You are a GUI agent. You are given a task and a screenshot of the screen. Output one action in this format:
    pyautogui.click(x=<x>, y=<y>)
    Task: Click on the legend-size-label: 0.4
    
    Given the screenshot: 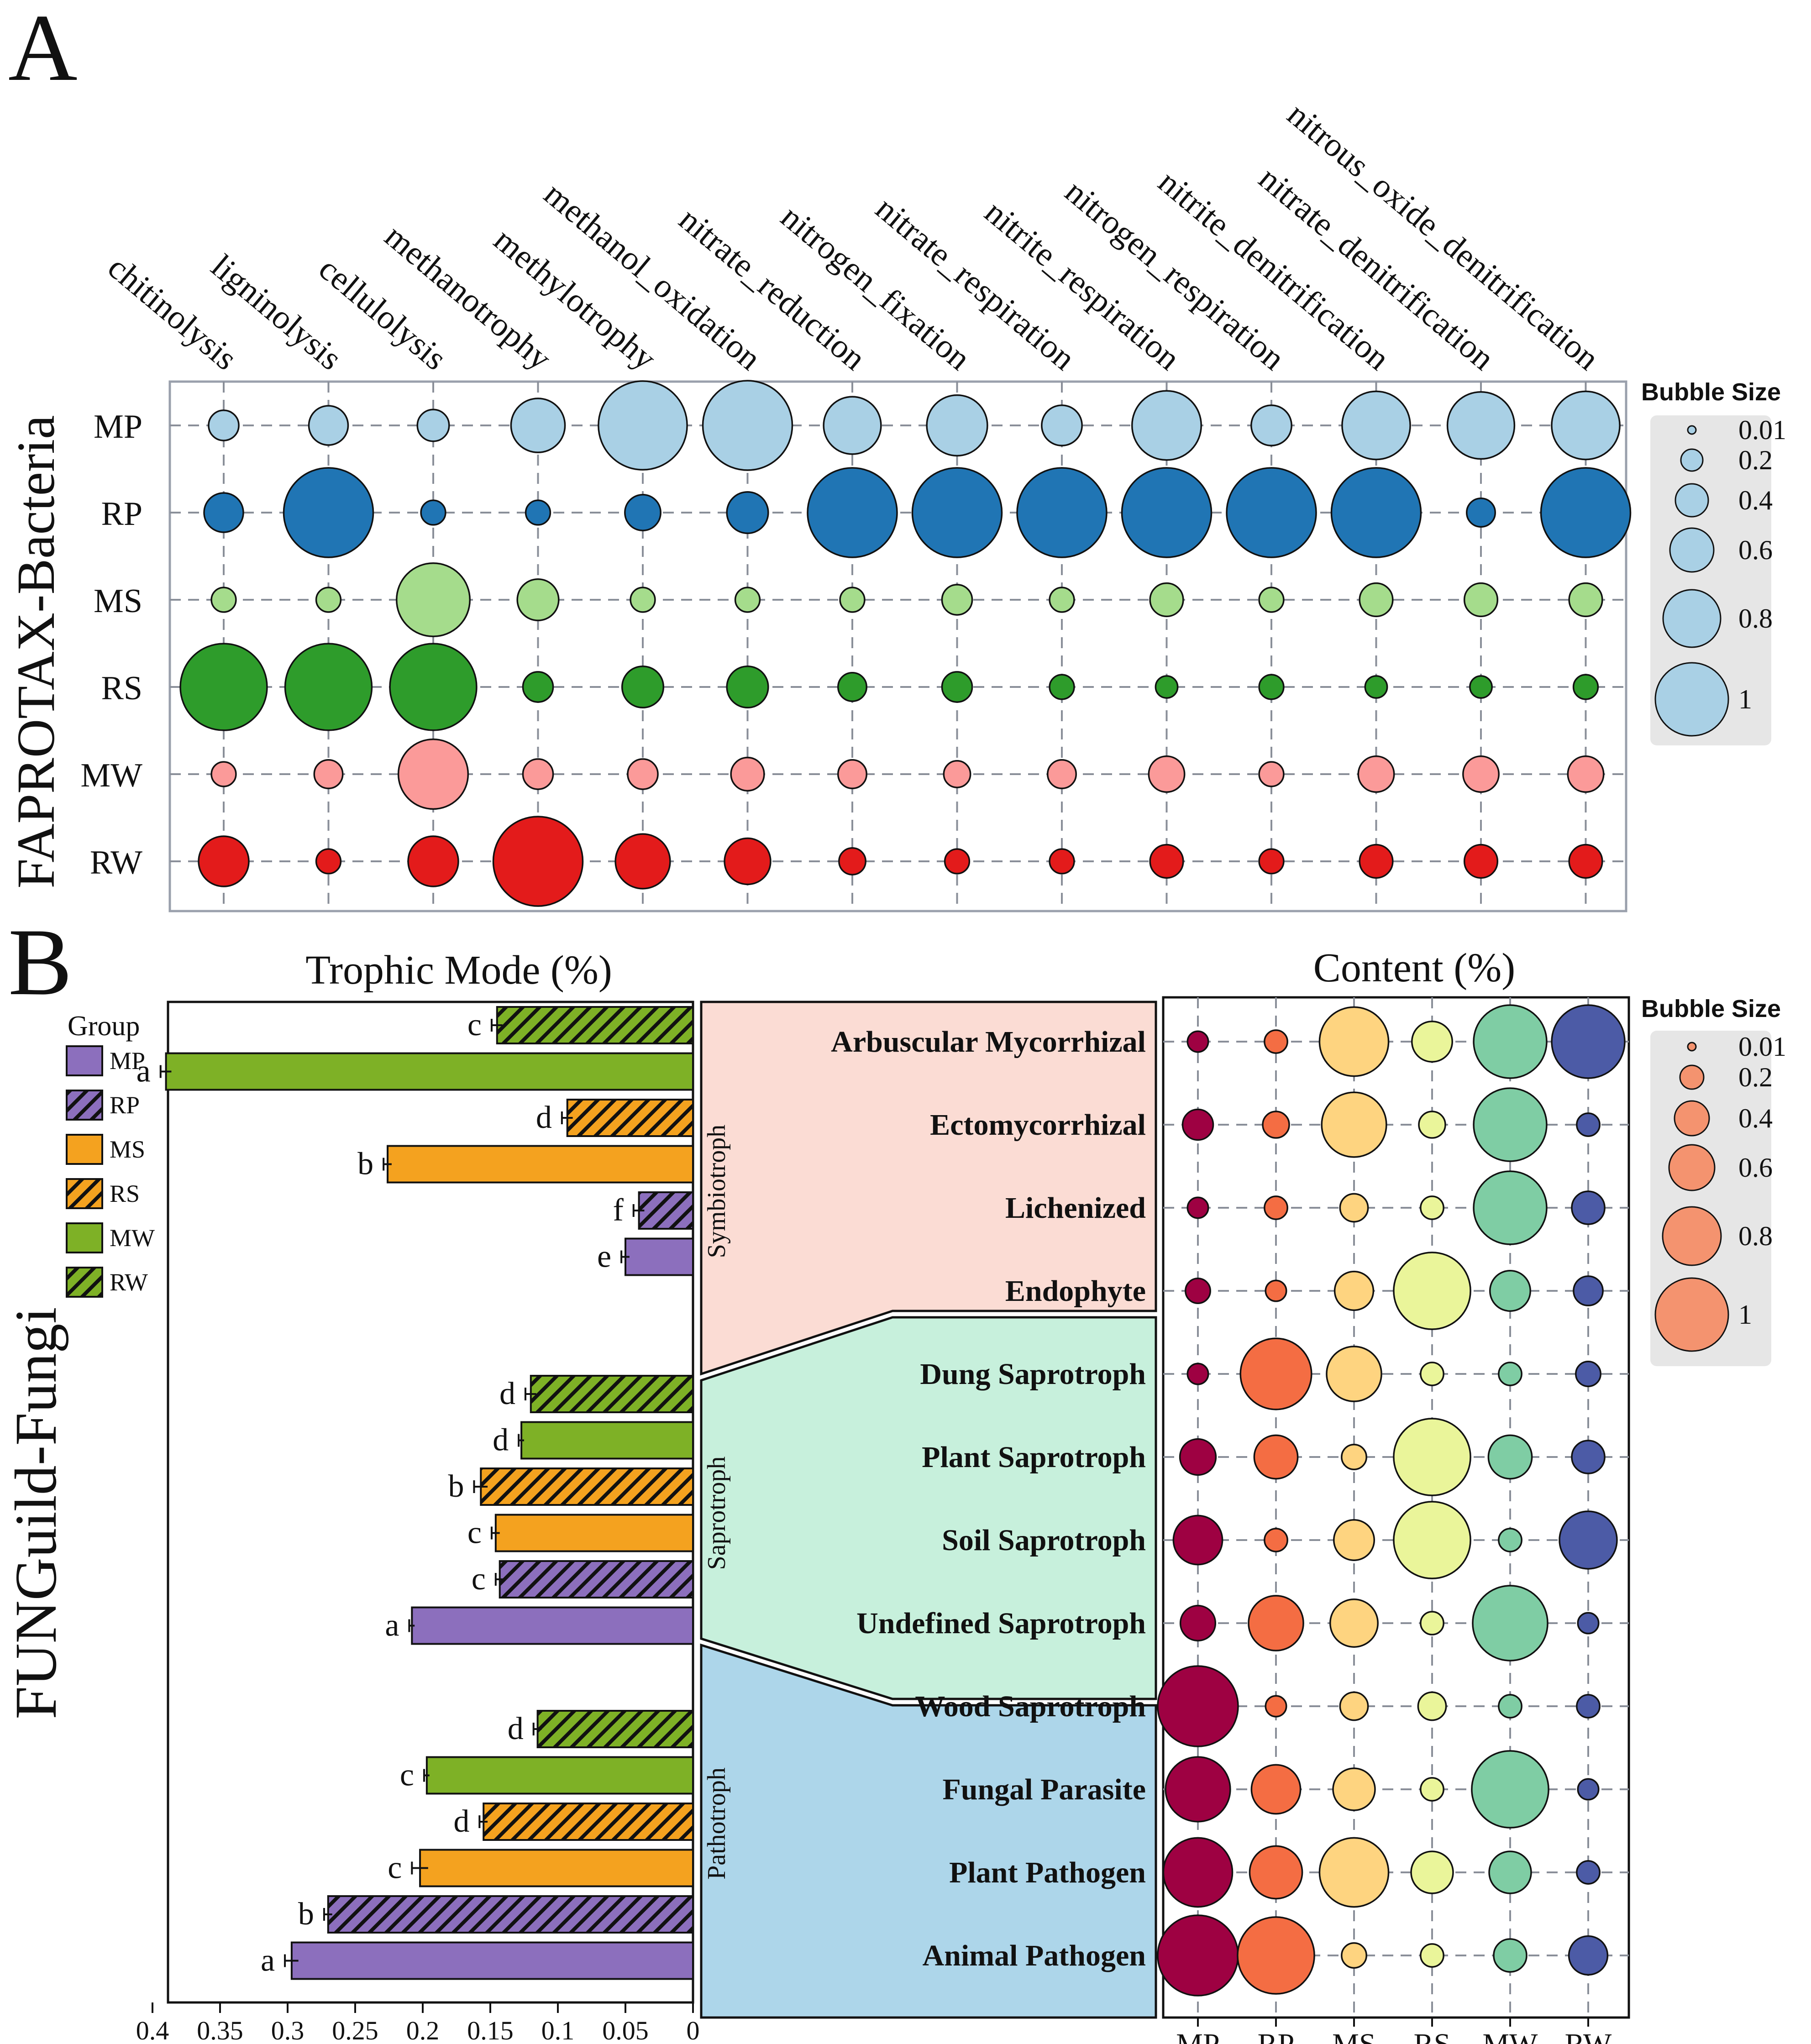 What is the action you would take?
    pyautogui.click(x=1755, y=1118)
    